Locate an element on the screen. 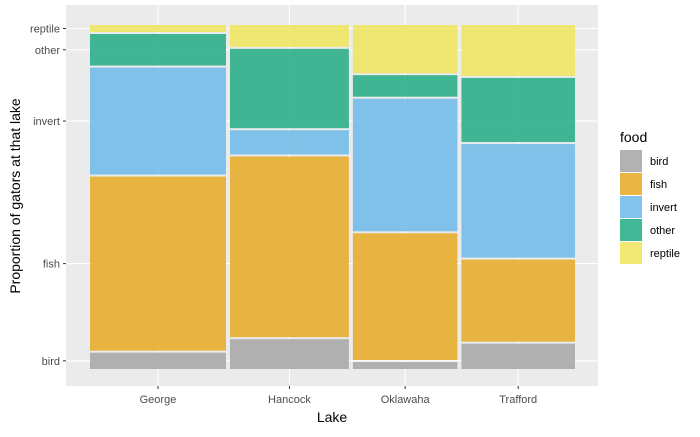 This screenshot has height=437, width=700. tile-trafford-fish is located at coordinates (518, 300).